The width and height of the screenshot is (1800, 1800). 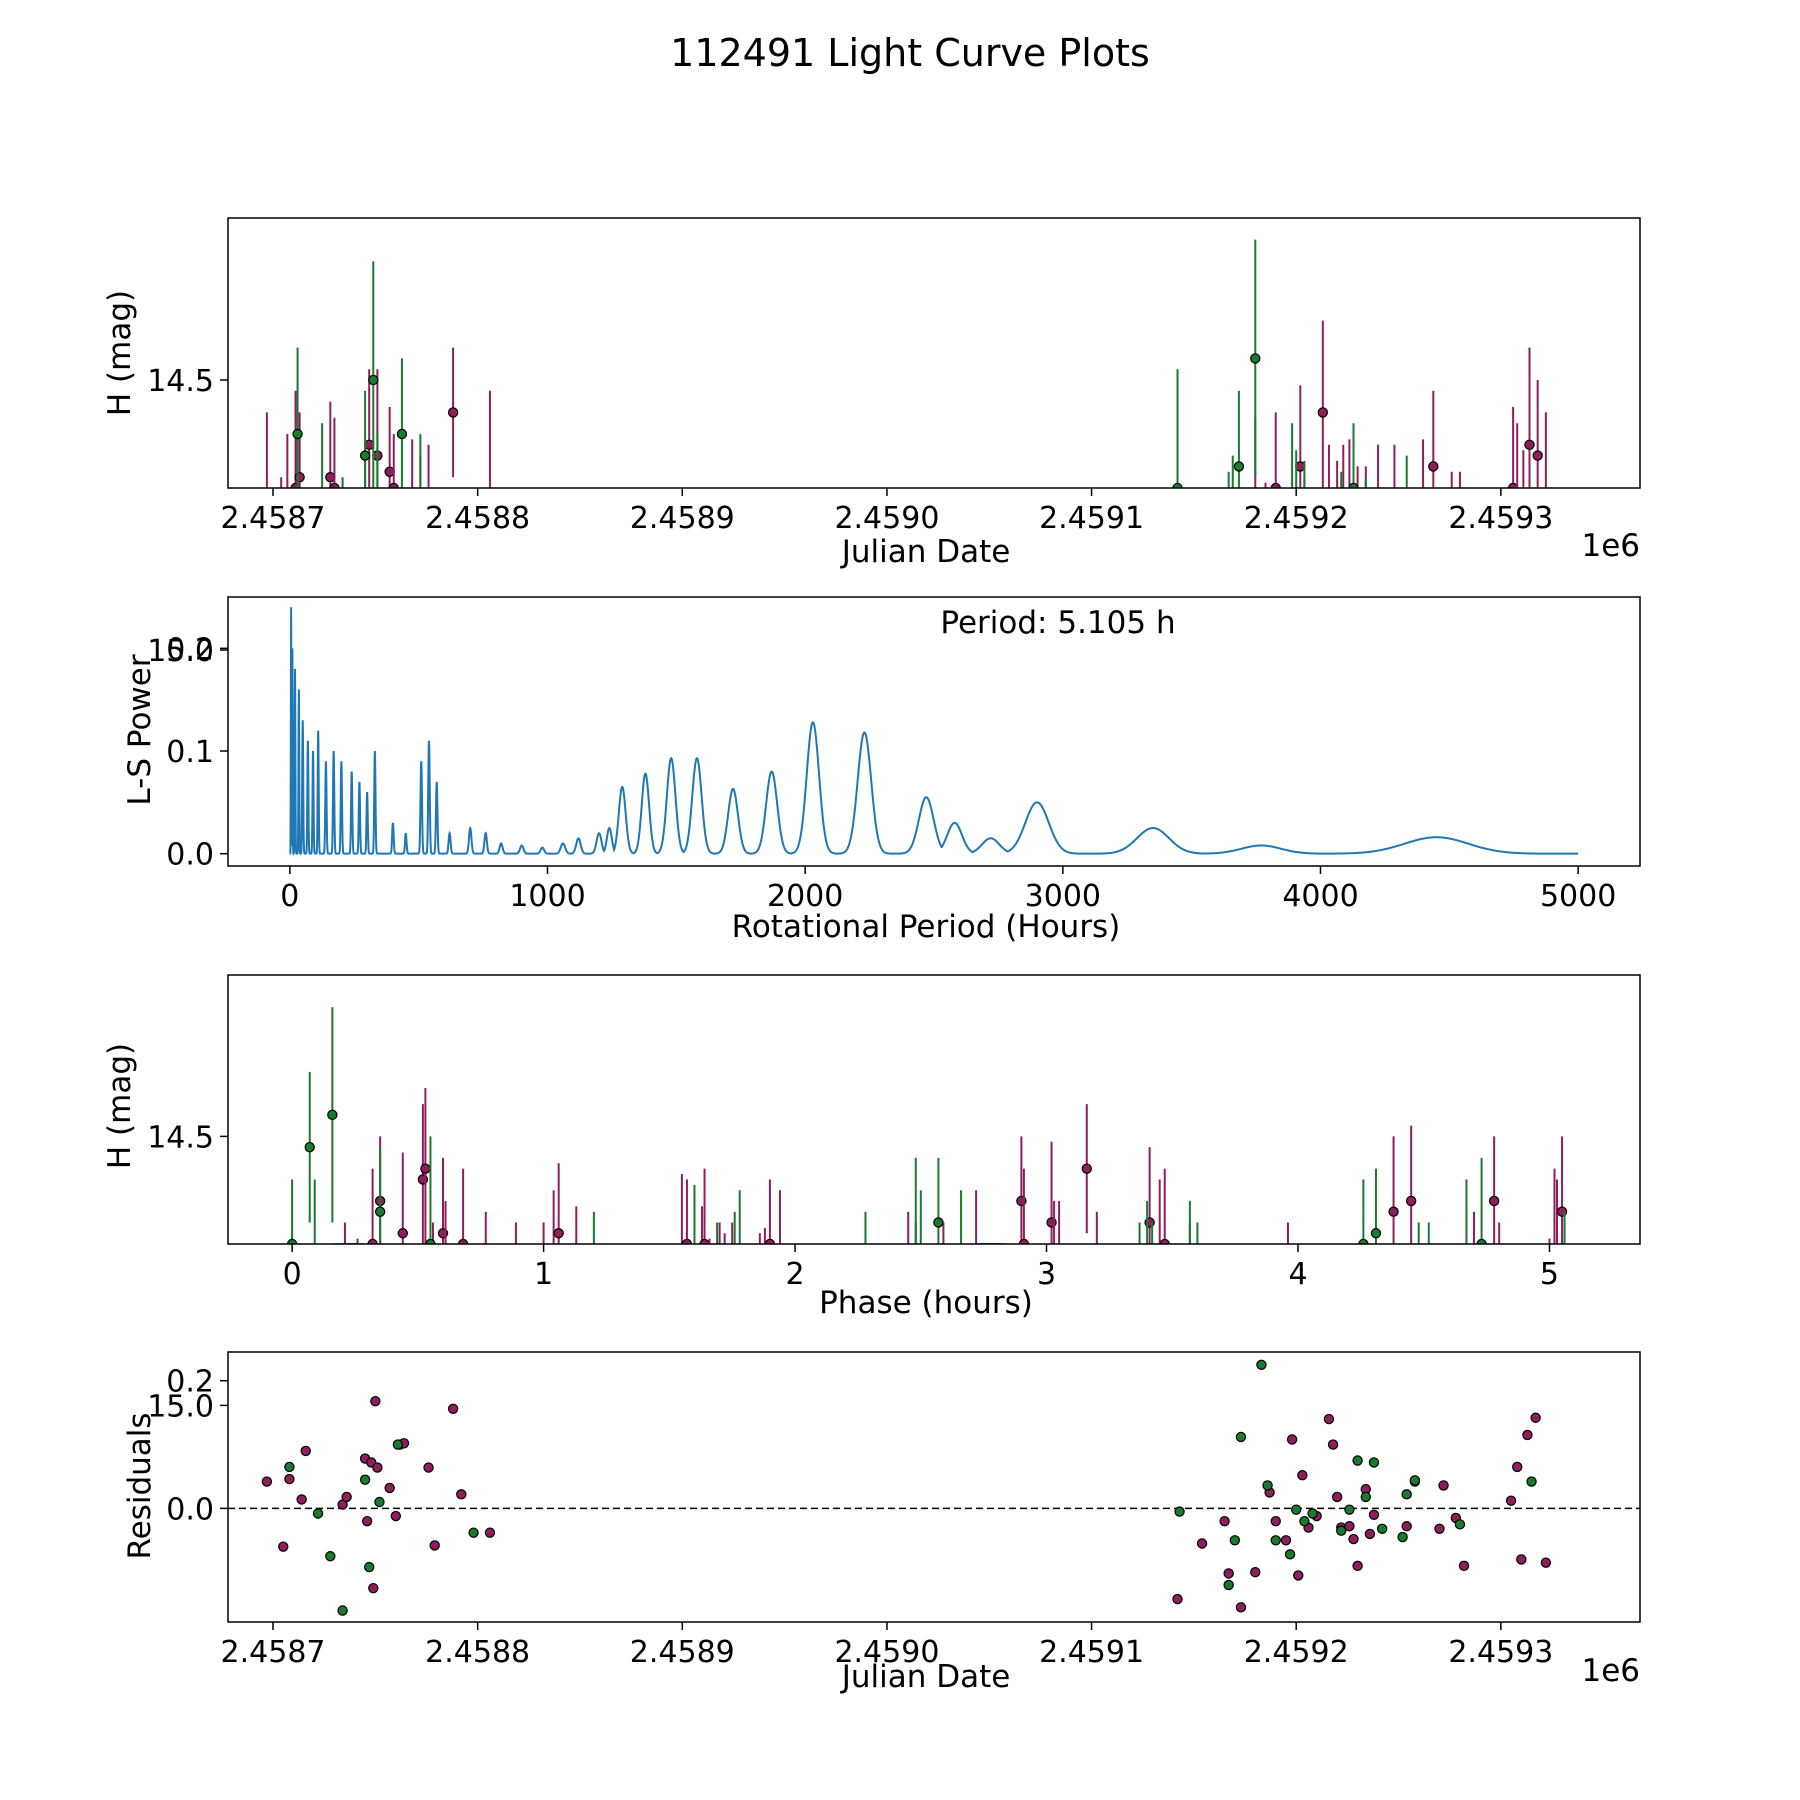 I want to click on periodogram-ylabel: L-S Power, so click(x=140, y=729).